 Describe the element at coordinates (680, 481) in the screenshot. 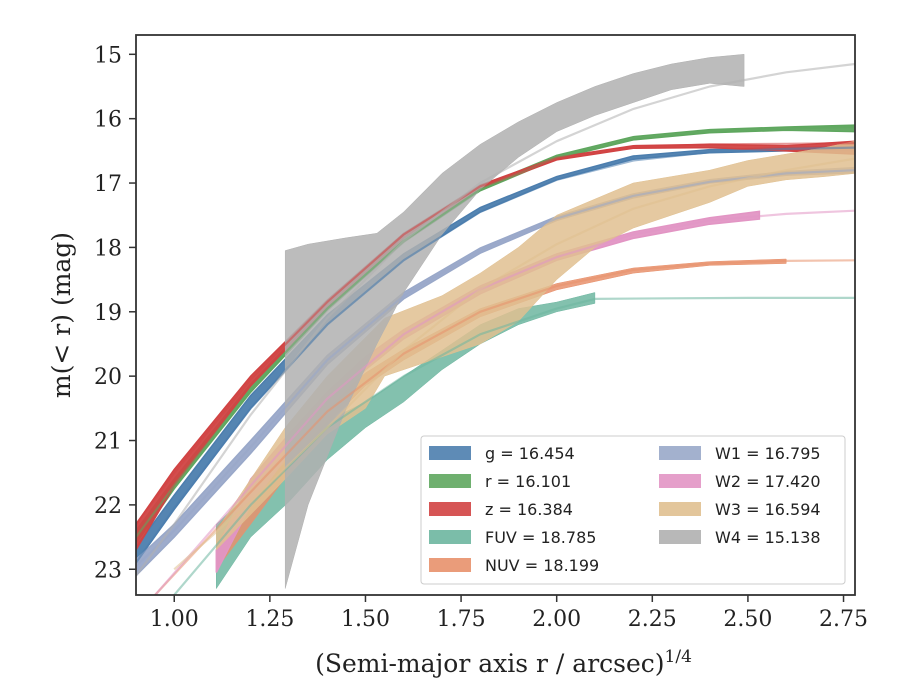

I see `legend-swatch-w2` at that location.